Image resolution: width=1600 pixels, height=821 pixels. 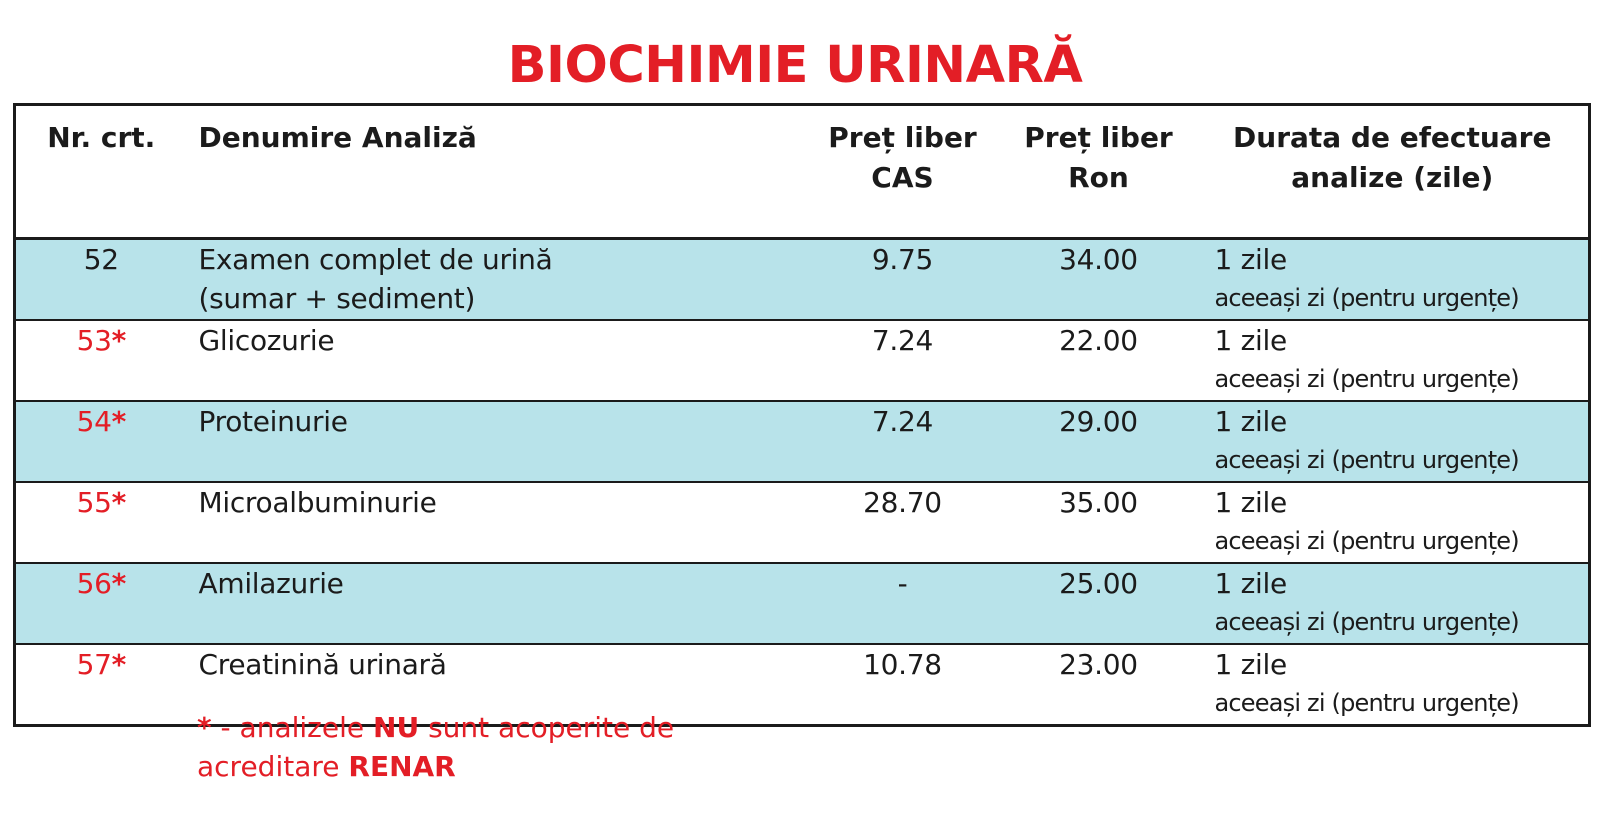 What do you see at coordinates (495, 442) in the screenshot?
I see `cell-name: Proteinurie` at bounding box center [495, 442].